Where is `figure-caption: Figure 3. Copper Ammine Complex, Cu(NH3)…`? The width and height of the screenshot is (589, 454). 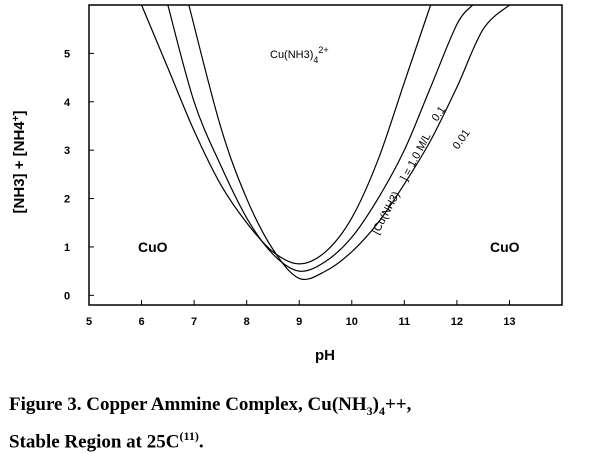 figure-caption: Figure 3. Copper Ammine Complex, Cu(NH3)… is located at coordinates (296, 423).